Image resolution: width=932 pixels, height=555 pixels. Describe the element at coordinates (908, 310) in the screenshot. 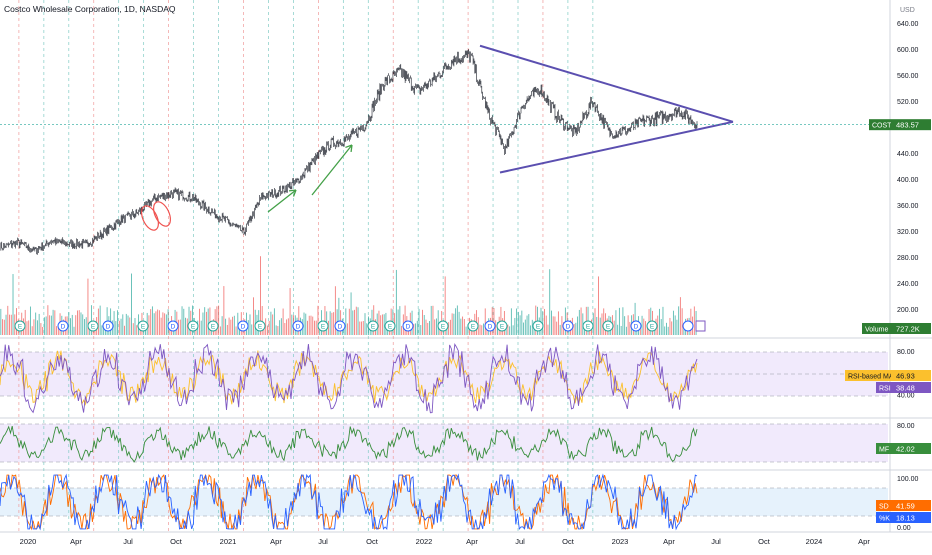

I see `price-tick-label: 200.00` at that location.